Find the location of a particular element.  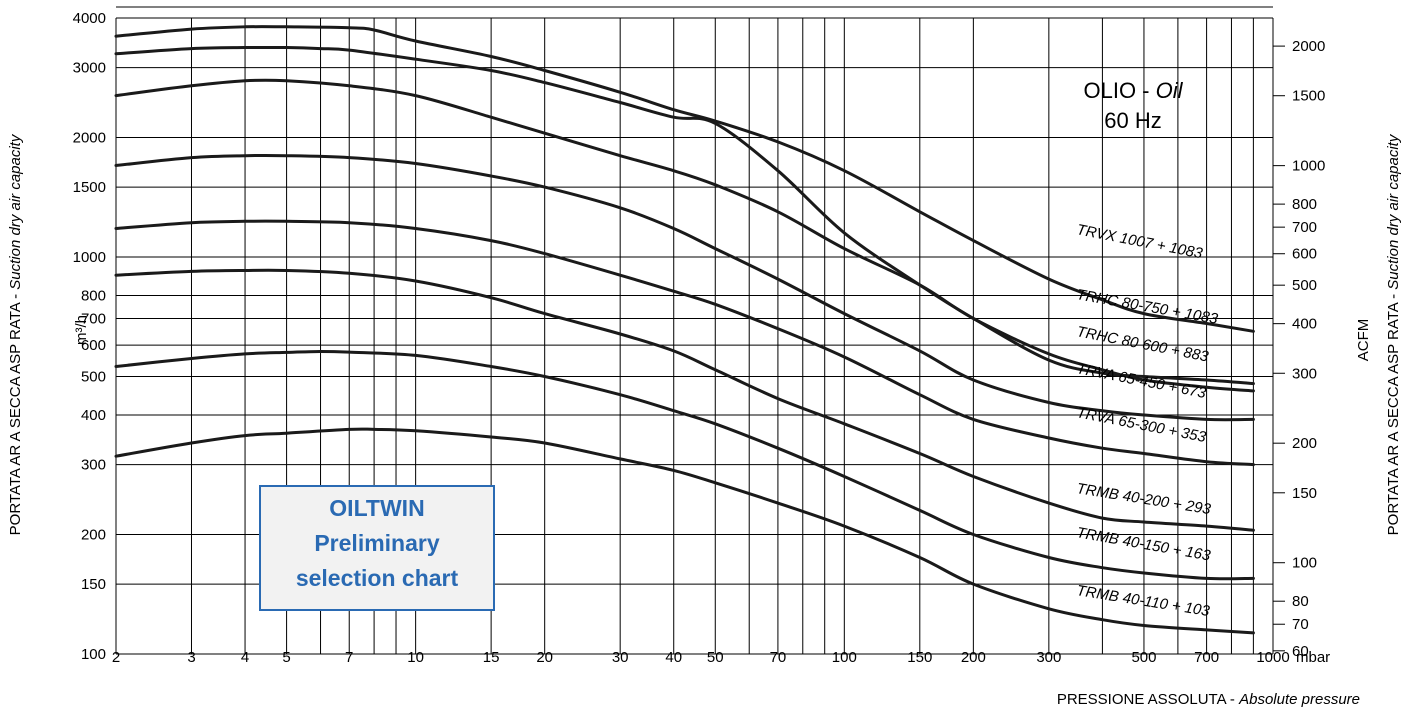

y2-tick-label: 500 is located at coordinates (1304, 285).